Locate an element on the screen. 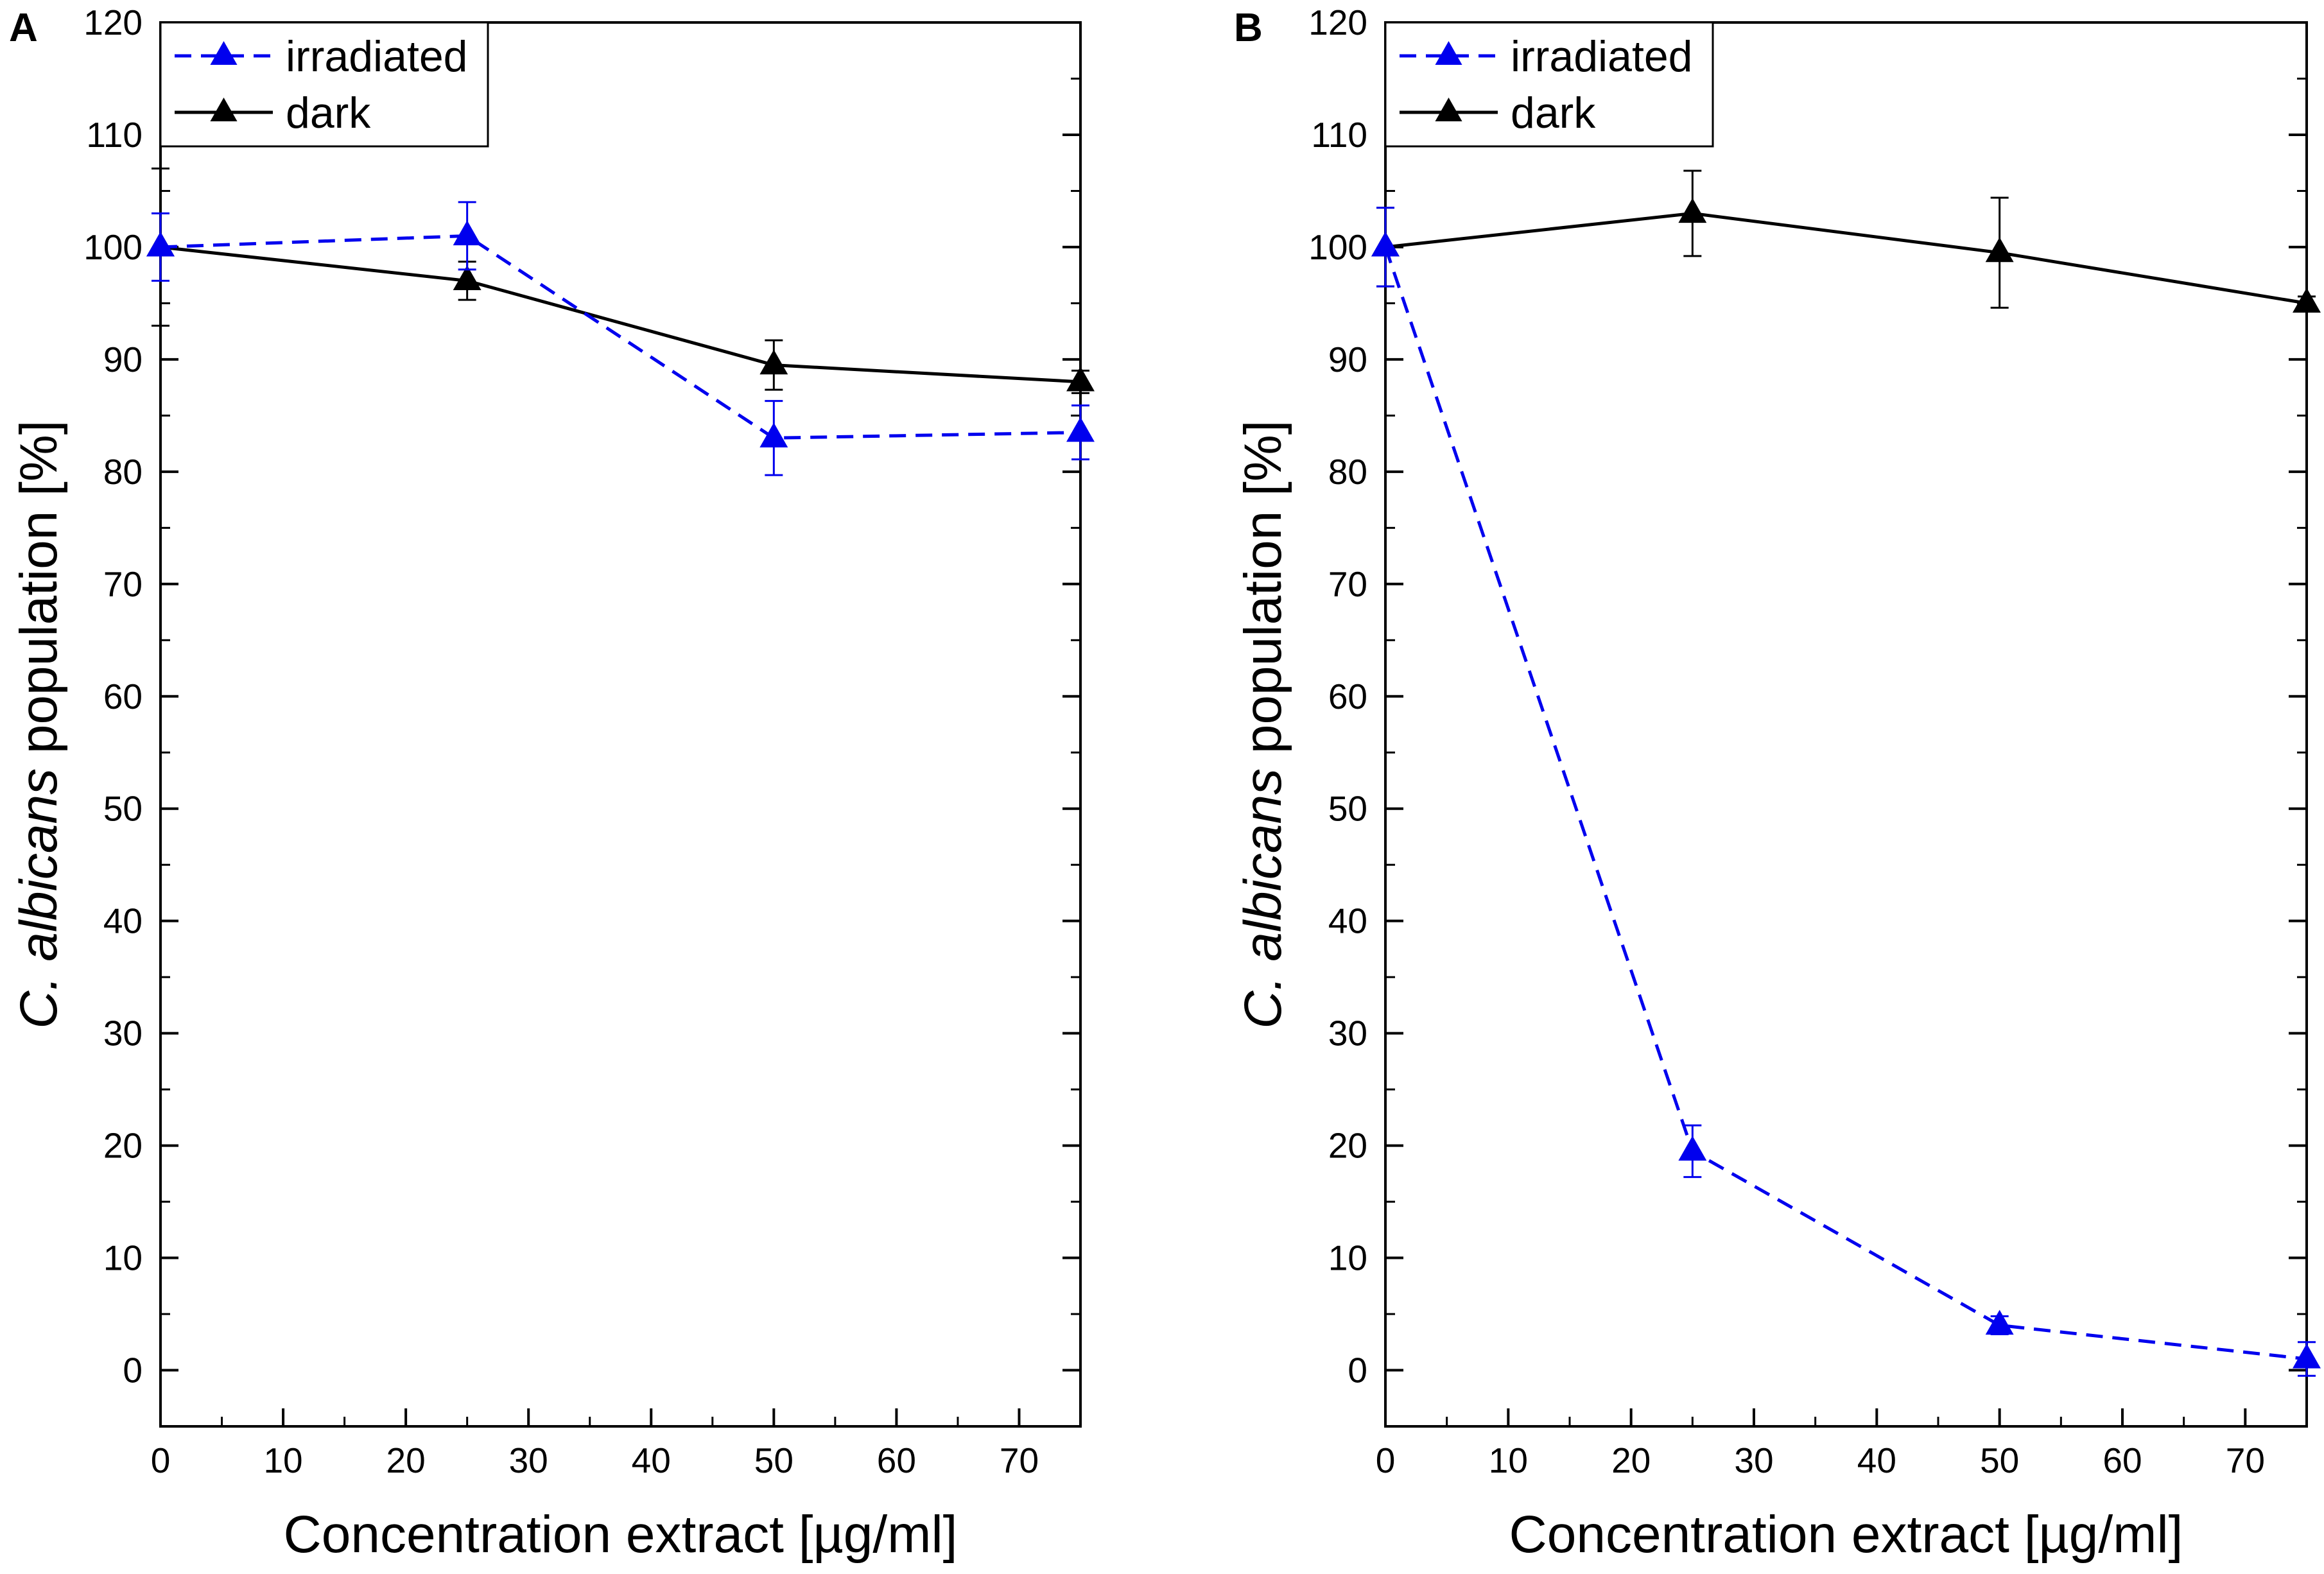 This screenshot has height=1574, width=2324. panel-label: B is located at coordinates (1248, 28).